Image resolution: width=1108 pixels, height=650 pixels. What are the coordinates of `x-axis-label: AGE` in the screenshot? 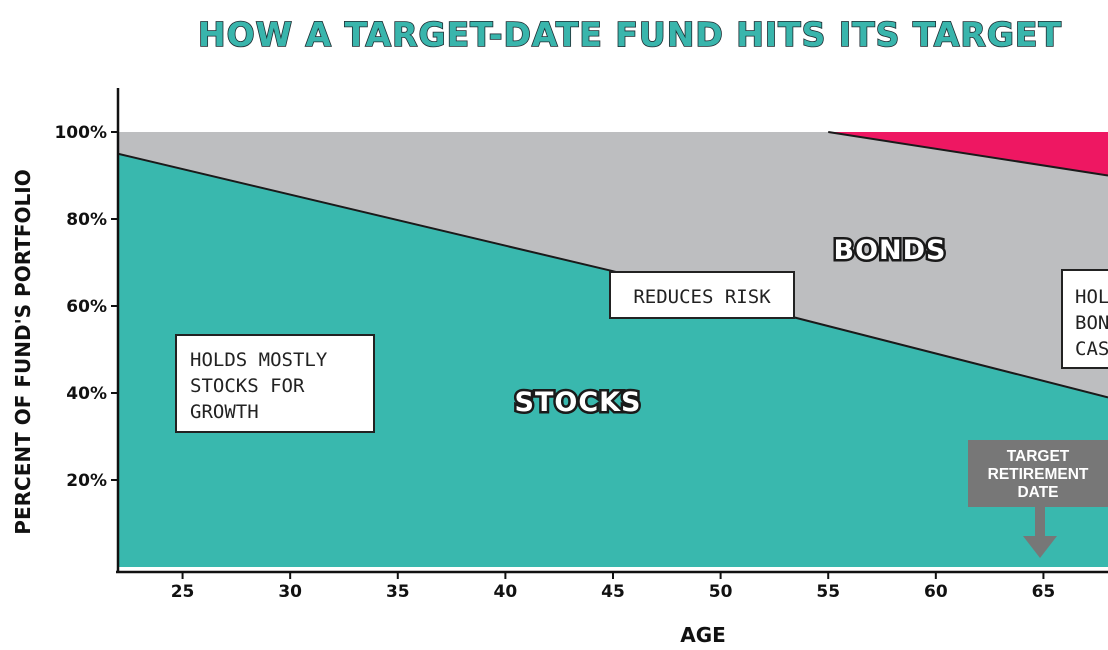 It's located at (703, 635).